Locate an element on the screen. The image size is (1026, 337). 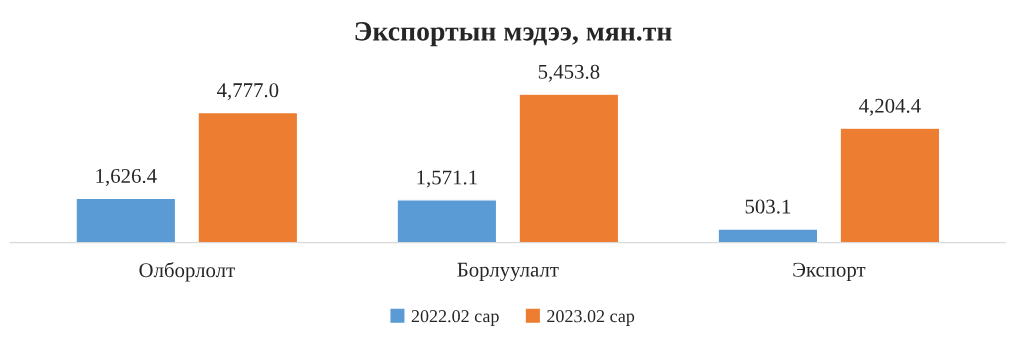
chart-title: Экспортын мэдээ, мян.тн is located at coordinates (513, 34).